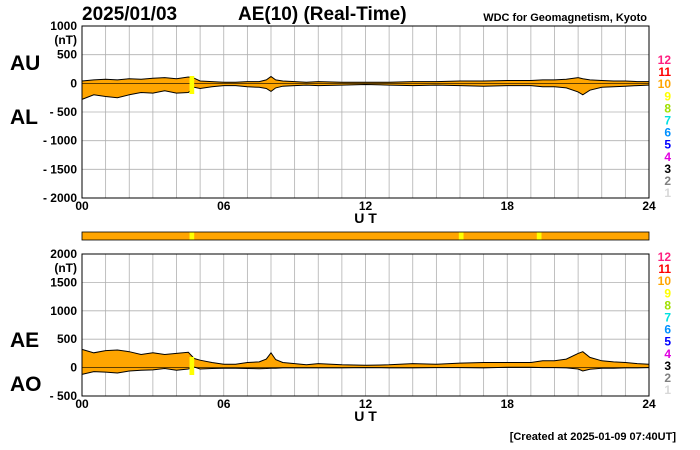  Describe the element at coordinates (24, 340) in the screenshot. I see `series-label-ae: AE` at that location.